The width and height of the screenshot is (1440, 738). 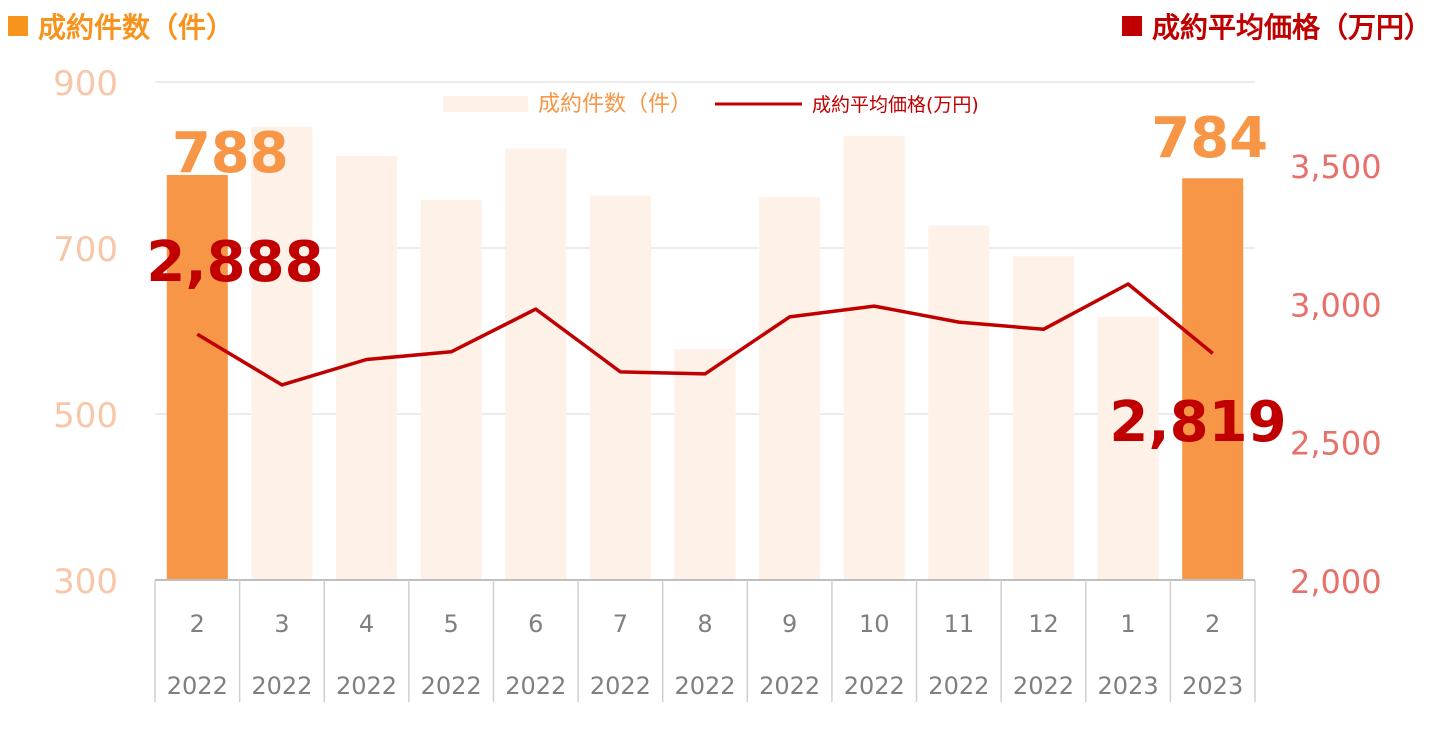 What do you see at coordinates (451, 624) in the screenshot?
I see `category-month-label: 5` at bounding box center [451, 624].